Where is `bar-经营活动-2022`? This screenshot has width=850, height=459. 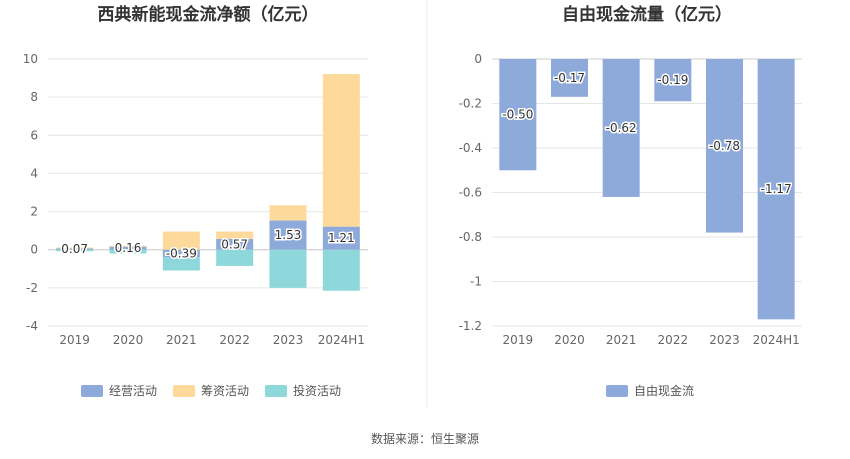
bar-经营活动-2022 is located at coordinates (235, 244).